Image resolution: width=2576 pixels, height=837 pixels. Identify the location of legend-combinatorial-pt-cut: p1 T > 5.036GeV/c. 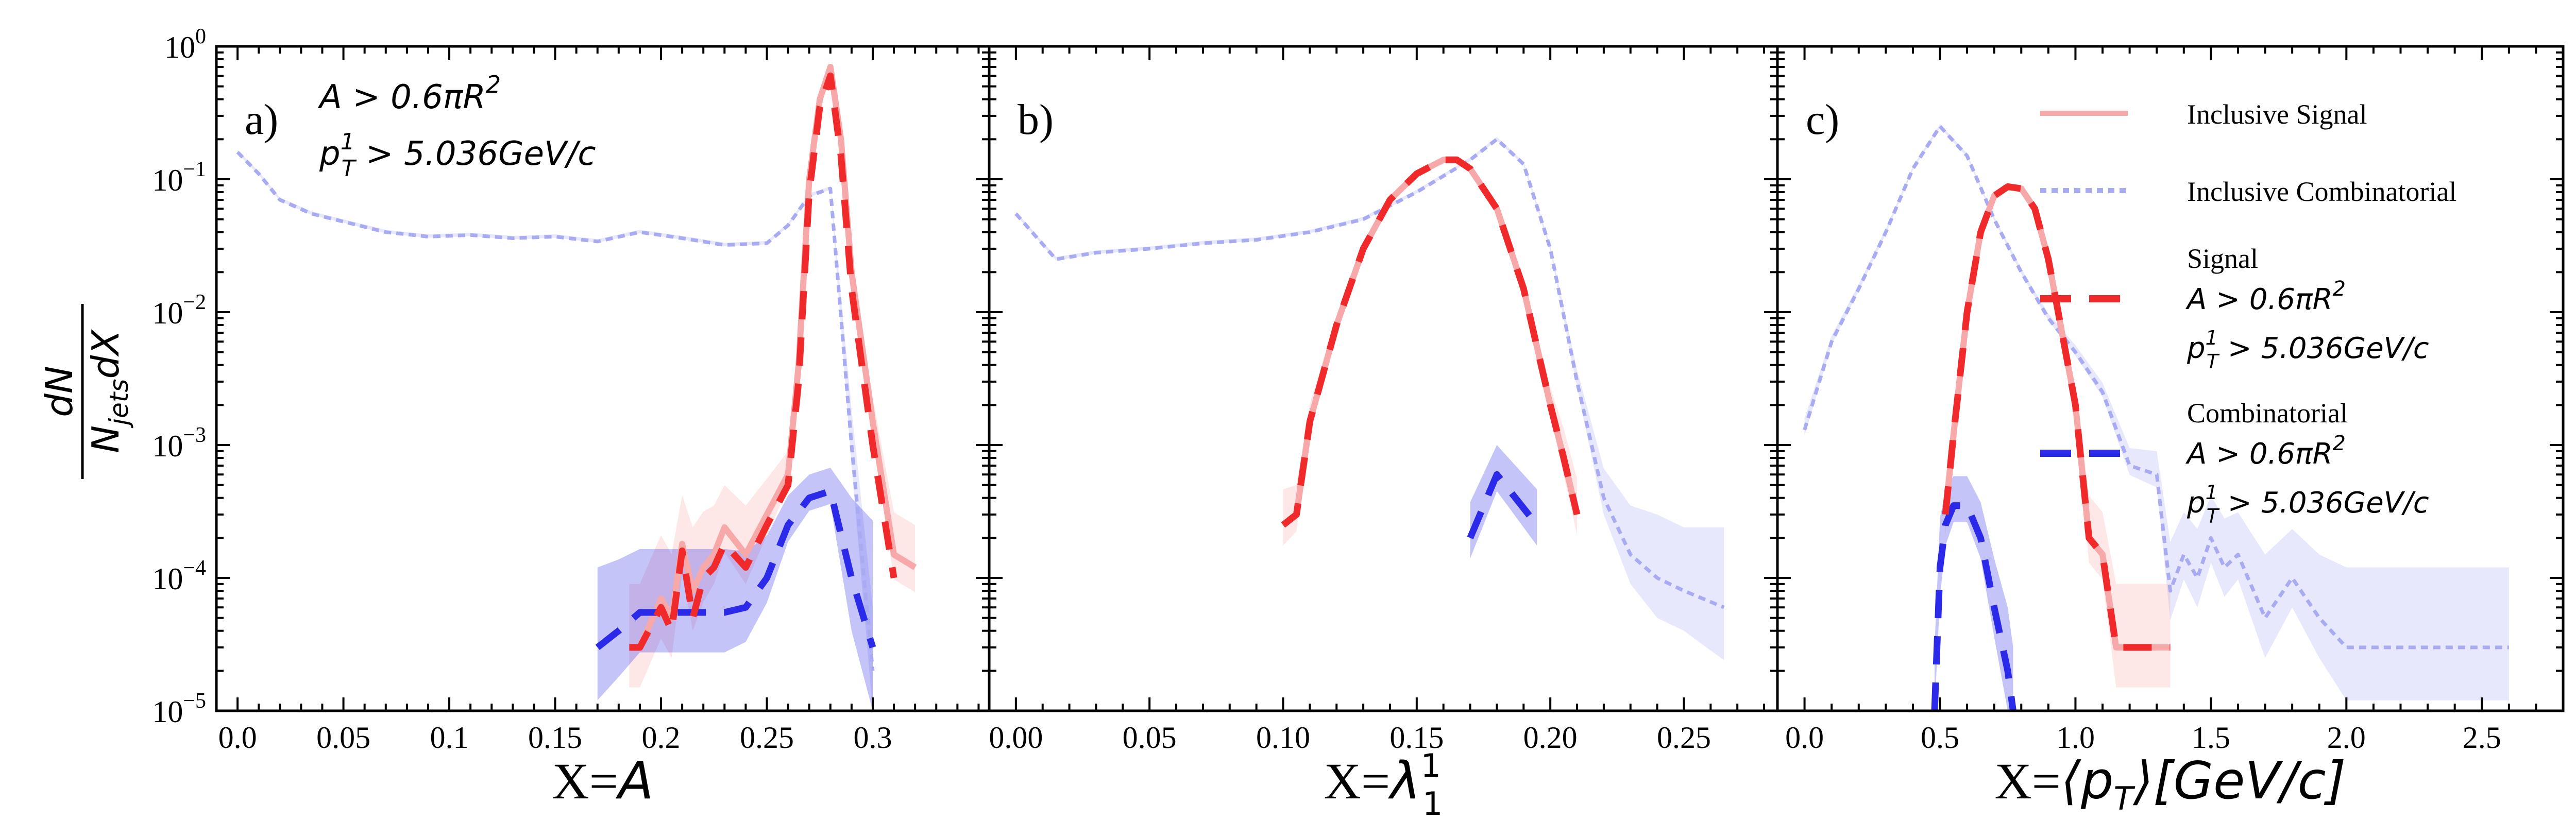
(2308, 504).